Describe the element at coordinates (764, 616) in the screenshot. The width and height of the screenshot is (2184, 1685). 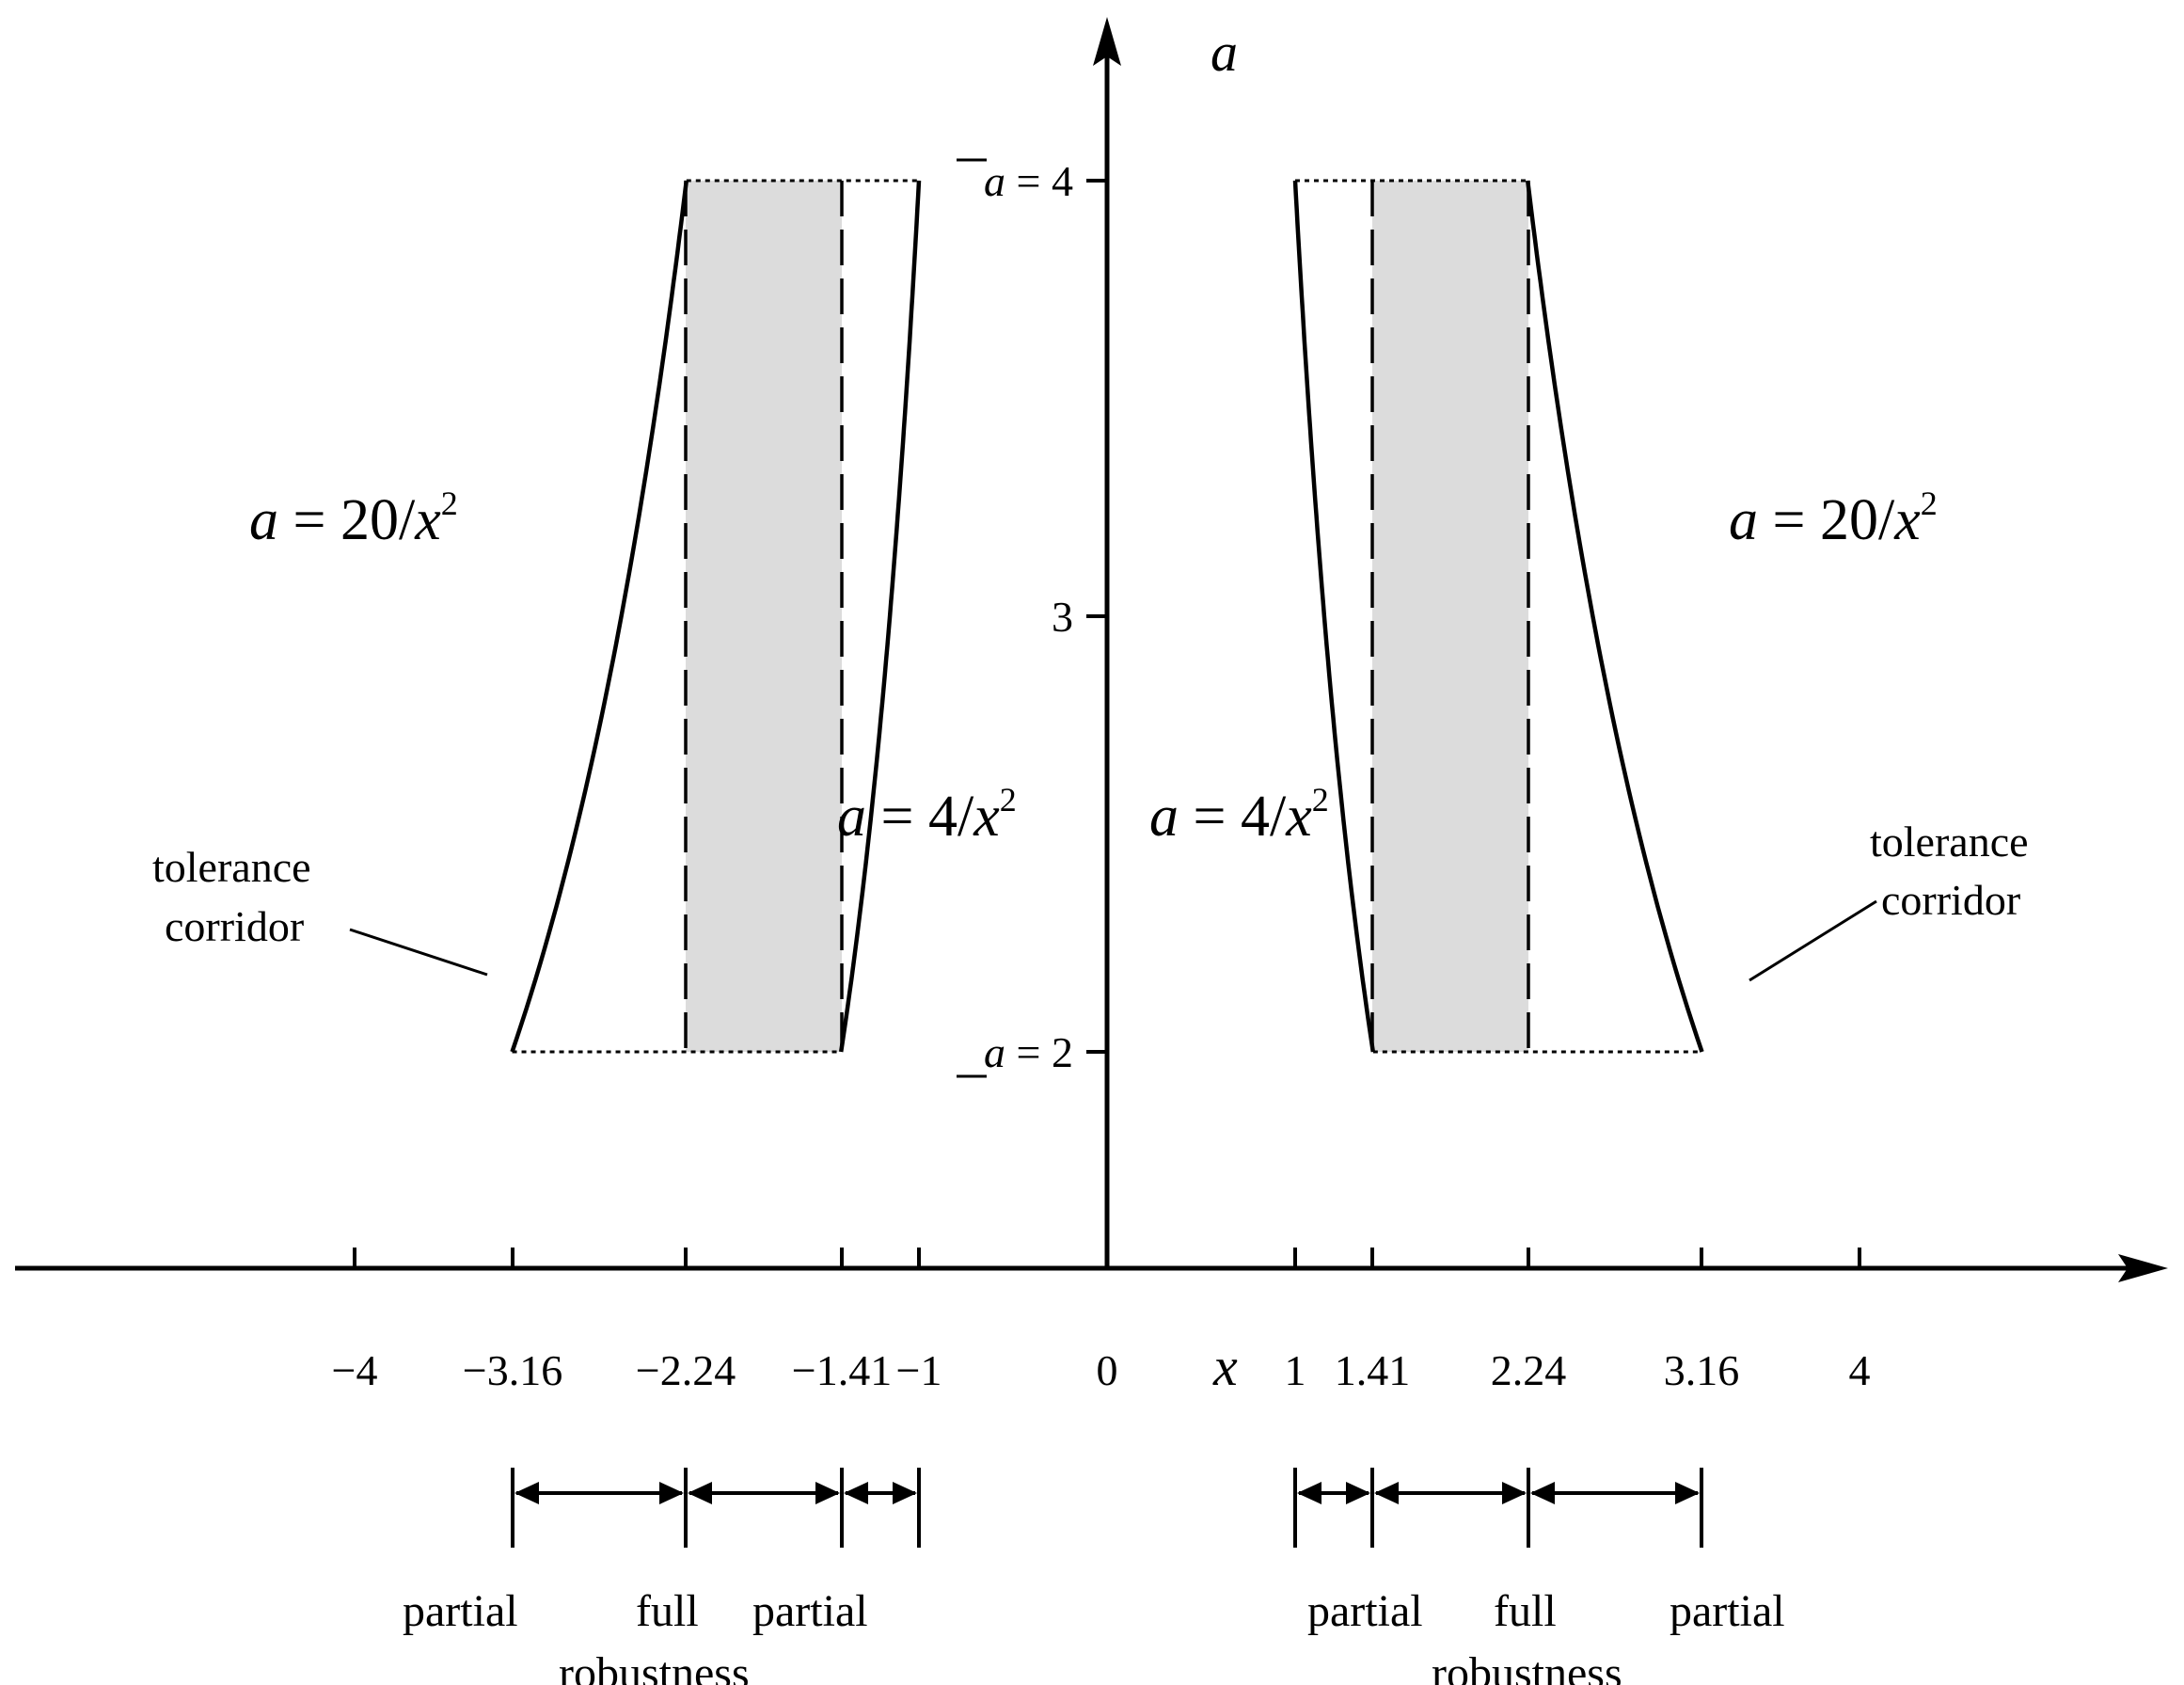
I see `full-robustness-band-left` at that location.